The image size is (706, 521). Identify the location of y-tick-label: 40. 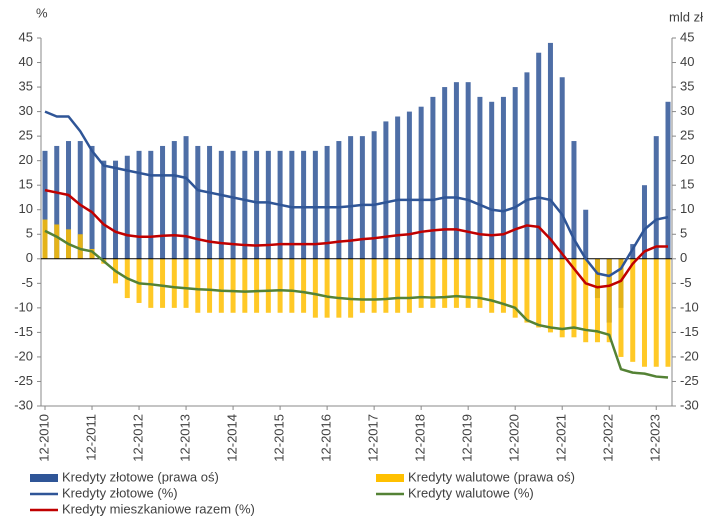
(26, 61).